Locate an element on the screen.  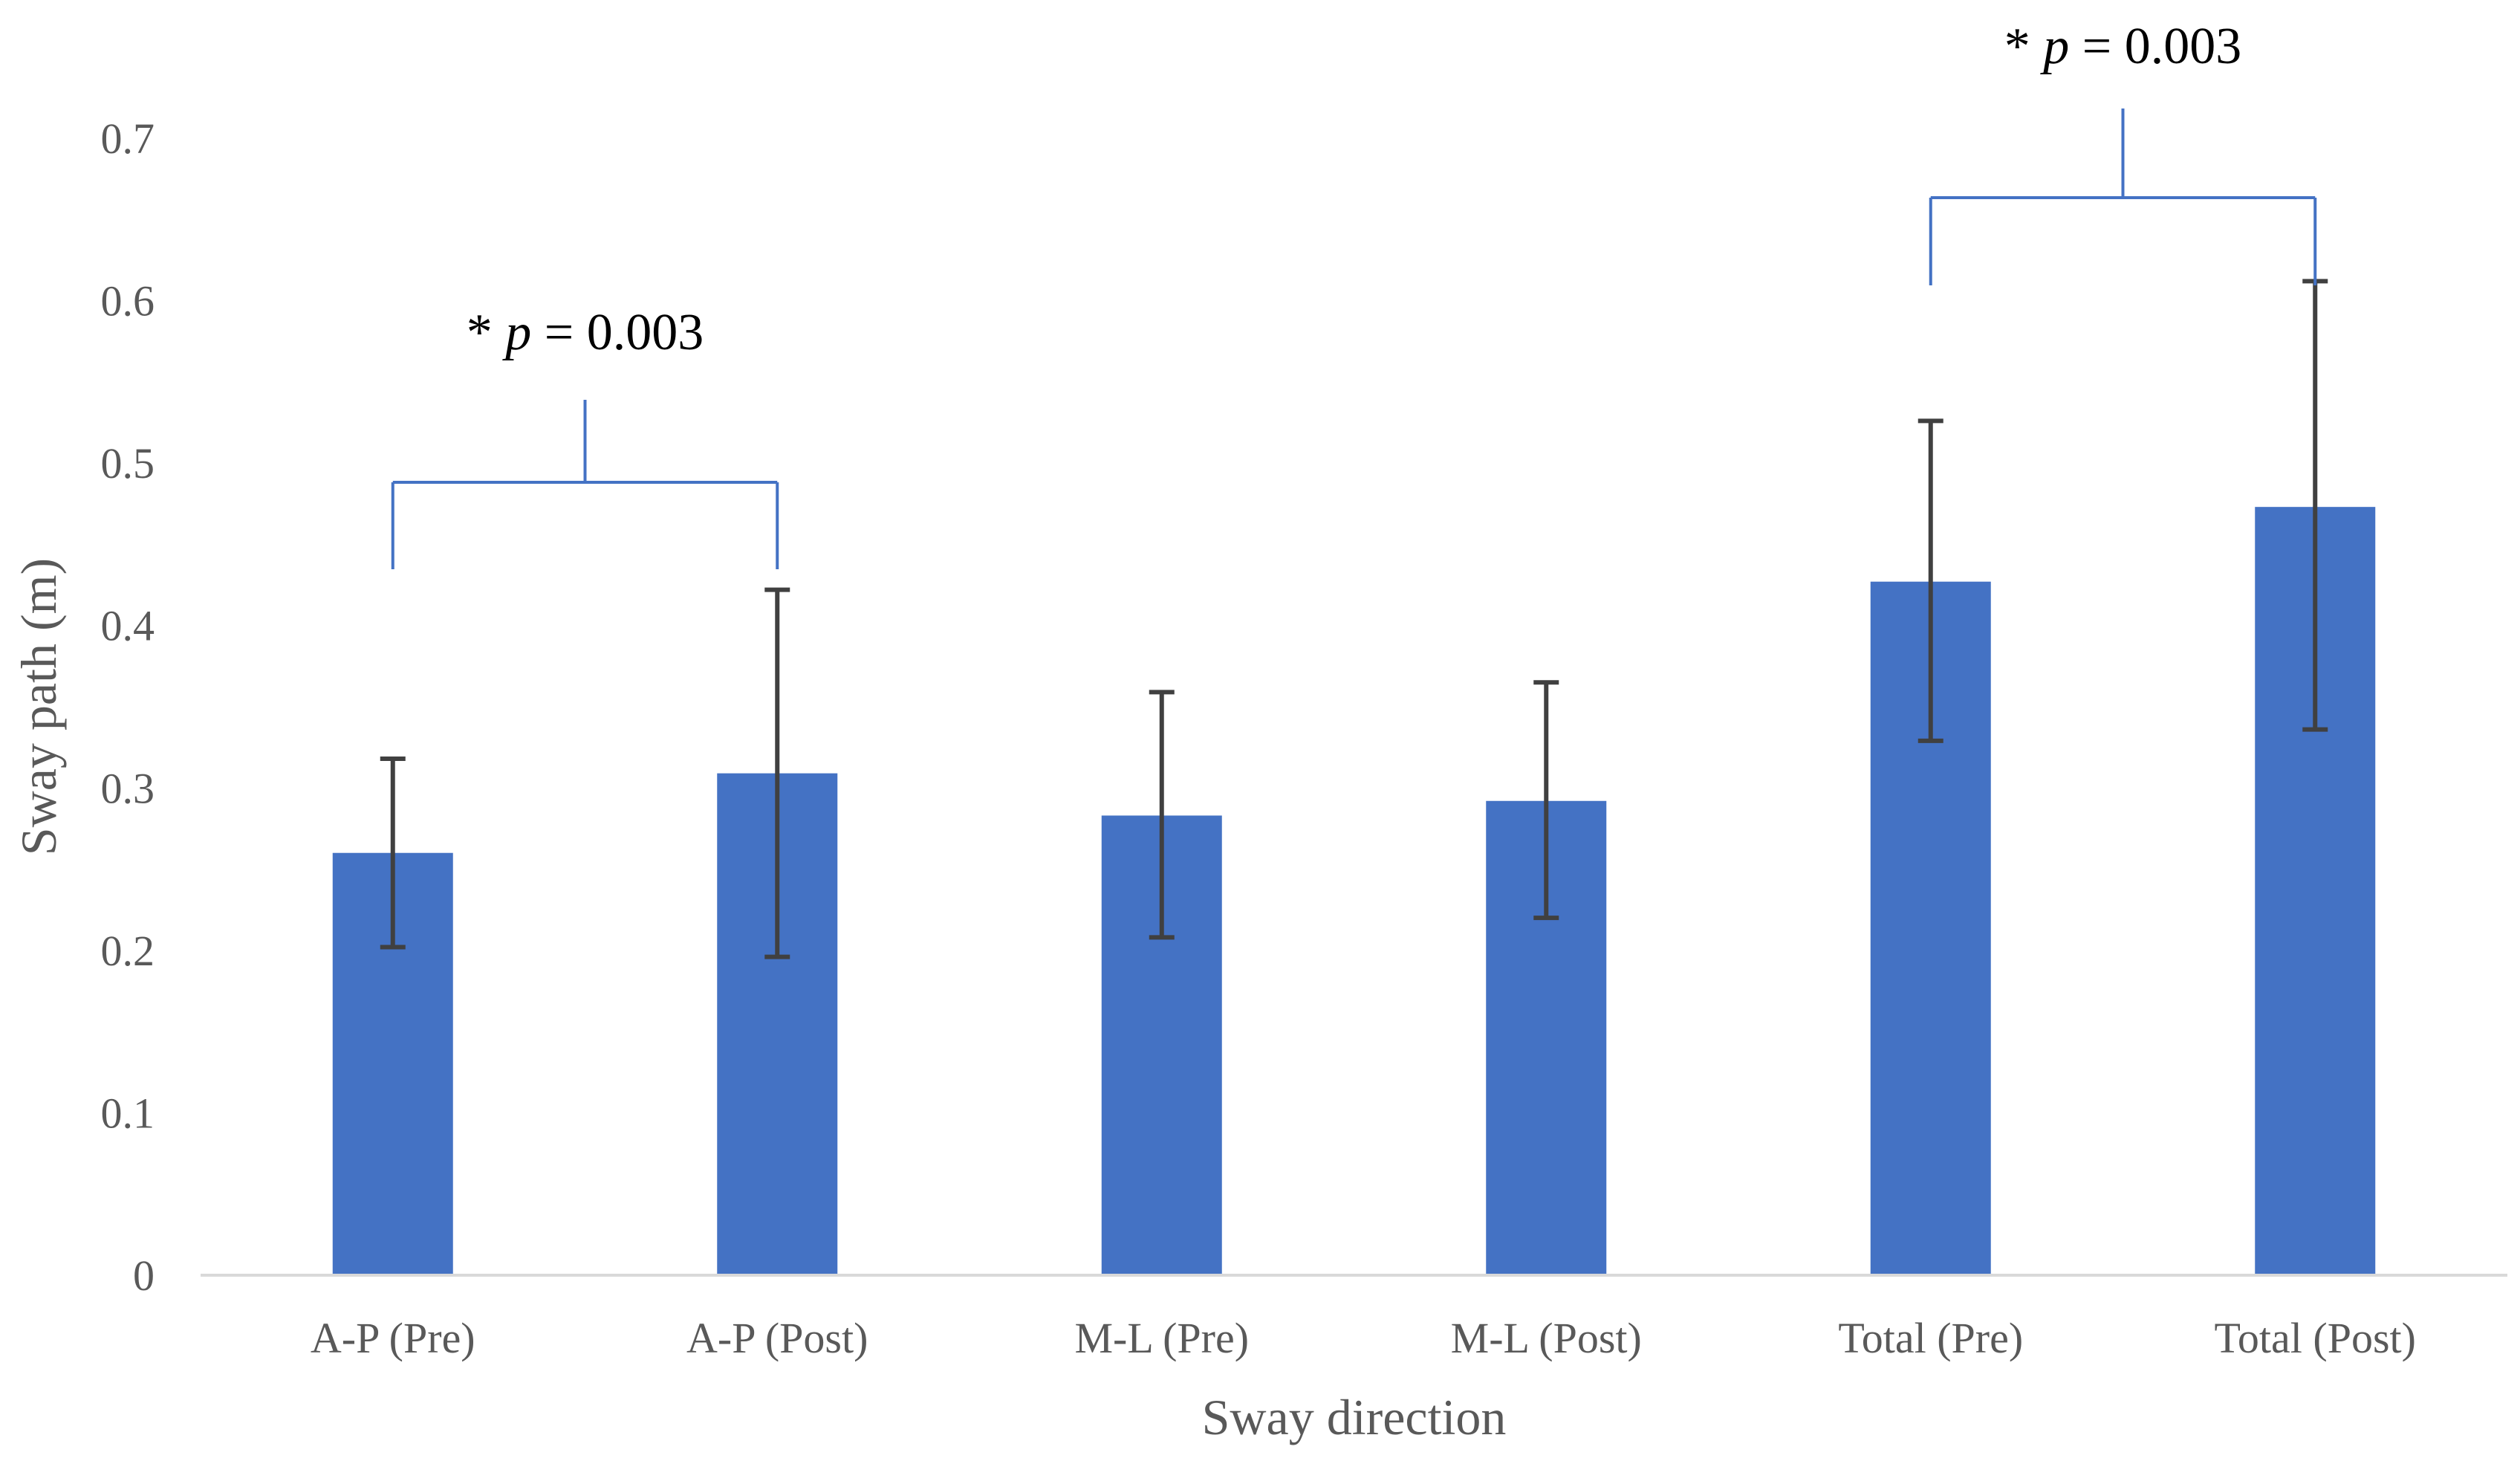
x-tick-label: M-L (Pre) is located at coordinates (1161, 1338).